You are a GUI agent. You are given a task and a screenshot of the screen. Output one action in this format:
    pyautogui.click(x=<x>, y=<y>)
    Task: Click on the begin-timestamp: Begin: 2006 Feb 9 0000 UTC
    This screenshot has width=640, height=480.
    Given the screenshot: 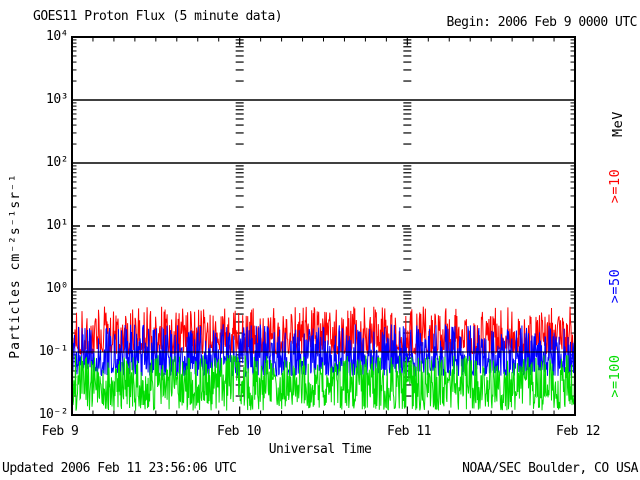 What is the action you would take?
    pyautogui.click(x=542, y=22)
    